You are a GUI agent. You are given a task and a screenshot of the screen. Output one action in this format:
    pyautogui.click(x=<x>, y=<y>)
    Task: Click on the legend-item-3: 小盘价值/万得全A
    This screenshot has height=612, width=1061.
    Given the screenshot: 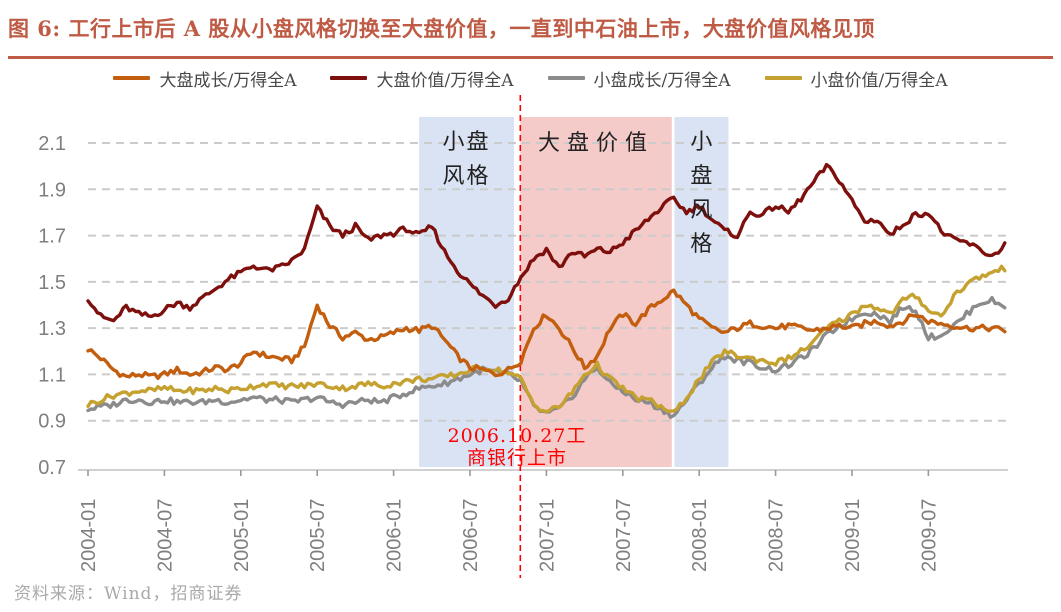 What is the action you would take?
    pyautogui.click(x=856, y=78)
    